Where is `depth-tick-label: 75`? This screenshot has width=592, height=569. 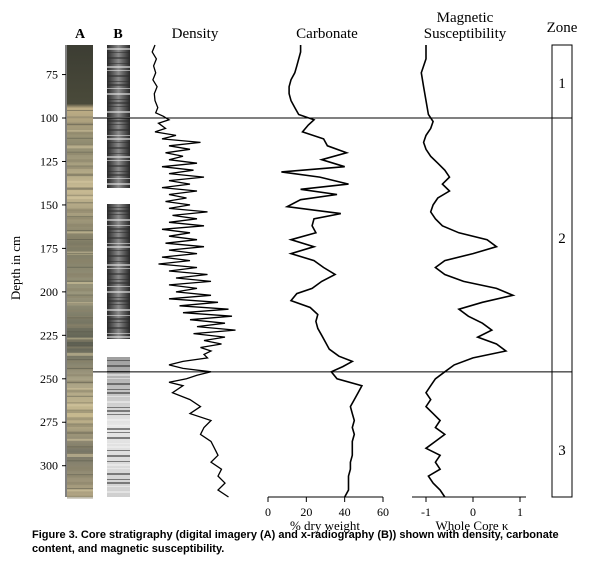 depth-tick-label: 75 is located at coordinates (52, 75).